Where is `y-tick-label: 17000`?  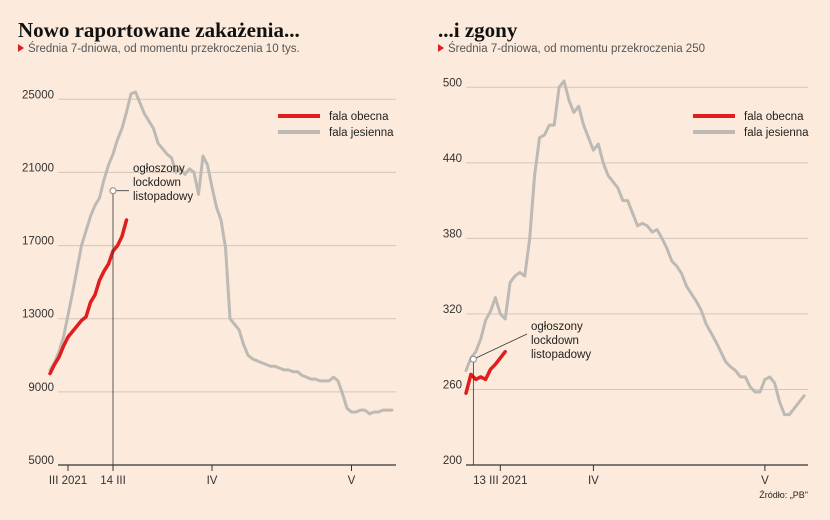 y-tick-label: 17000 is located at coordinates (38, 242).